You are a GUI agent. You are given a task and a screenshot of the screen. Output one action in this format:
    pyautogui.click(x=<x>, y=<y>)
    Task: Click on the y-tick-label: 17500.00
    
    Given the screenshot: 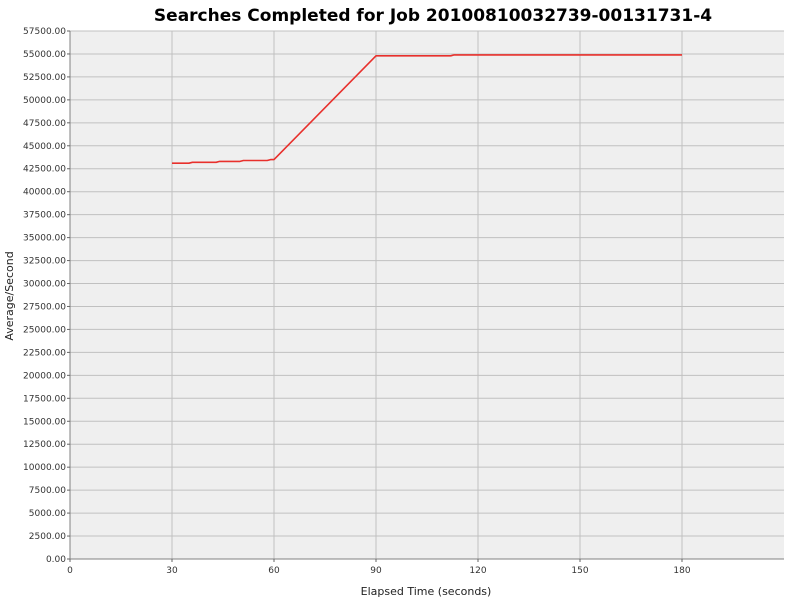 What is the action you would take?
    pyautogui.click(x=44, y=399)
    